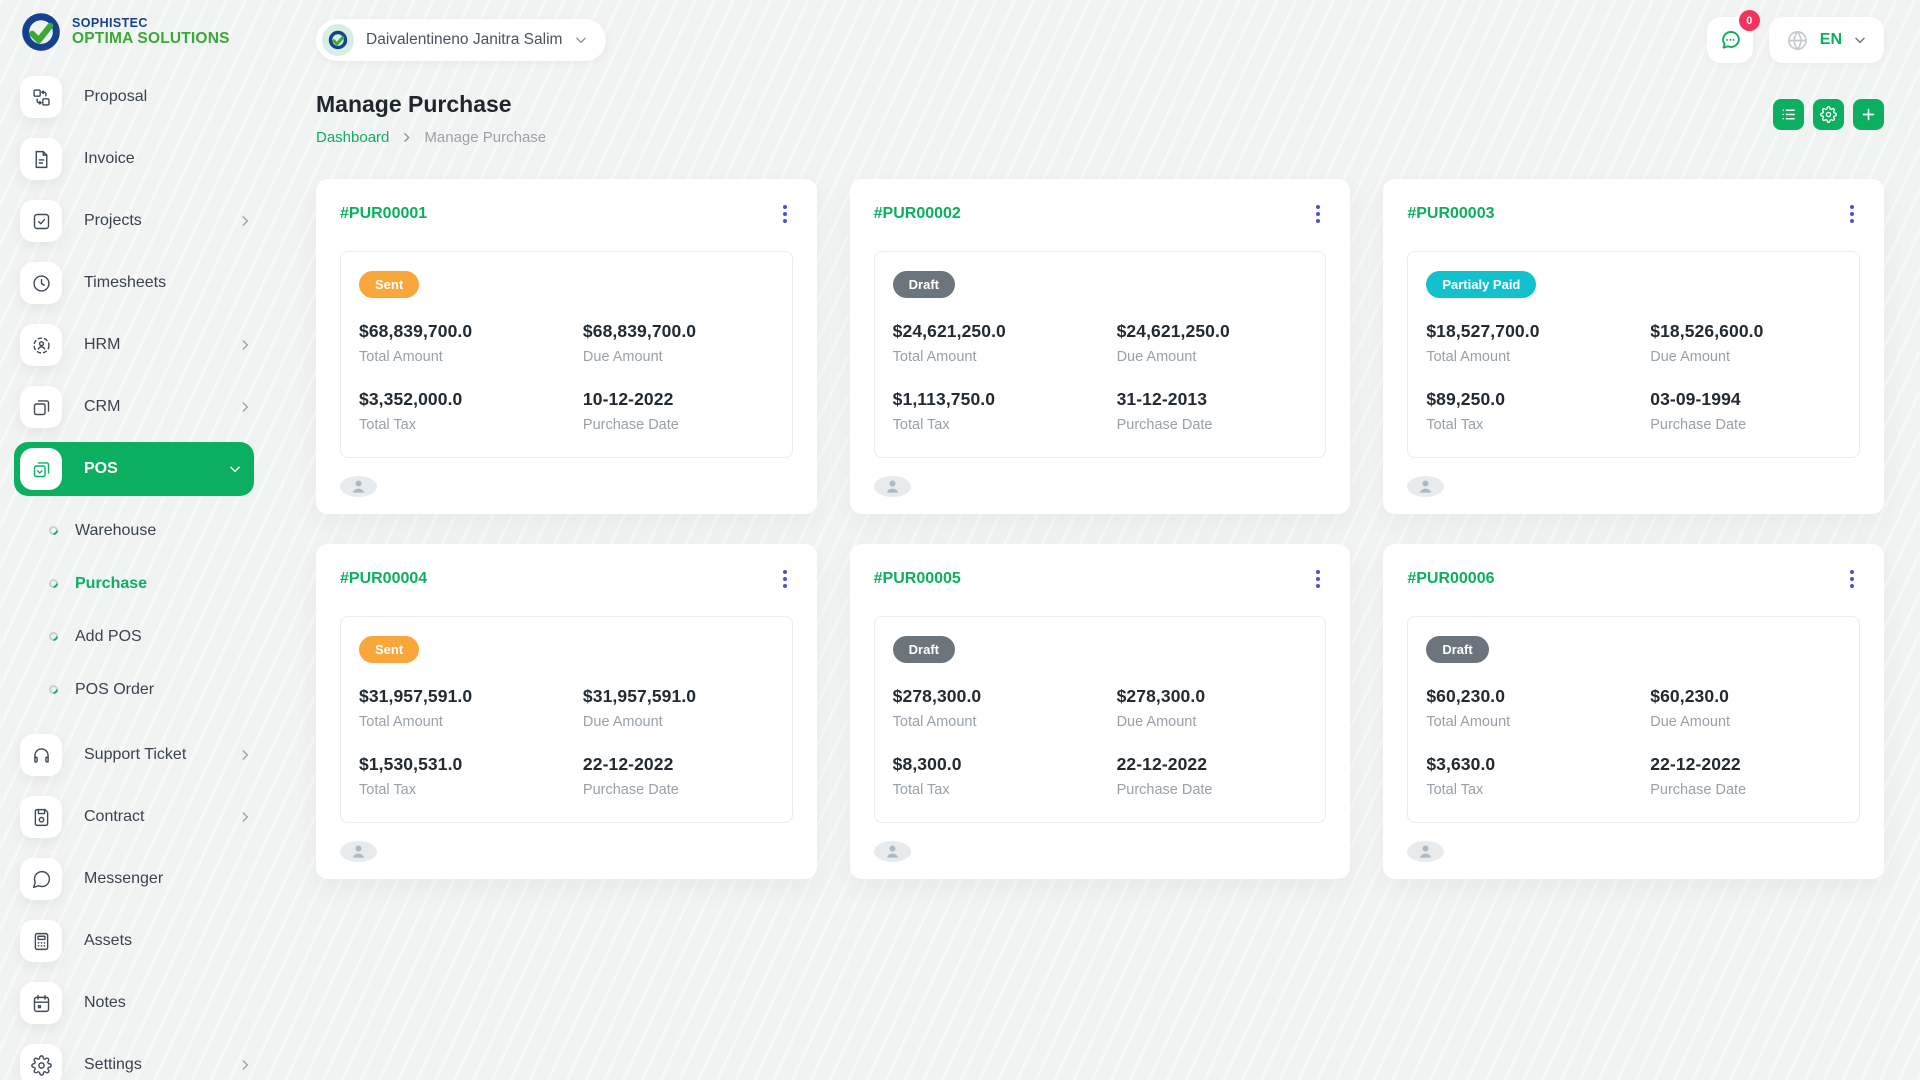 This screenshot has width=1920, height=1080. Describe the element at coordinates (384, 213) in the screenshot. I see `purchase-id: #PUR00001` at that location.